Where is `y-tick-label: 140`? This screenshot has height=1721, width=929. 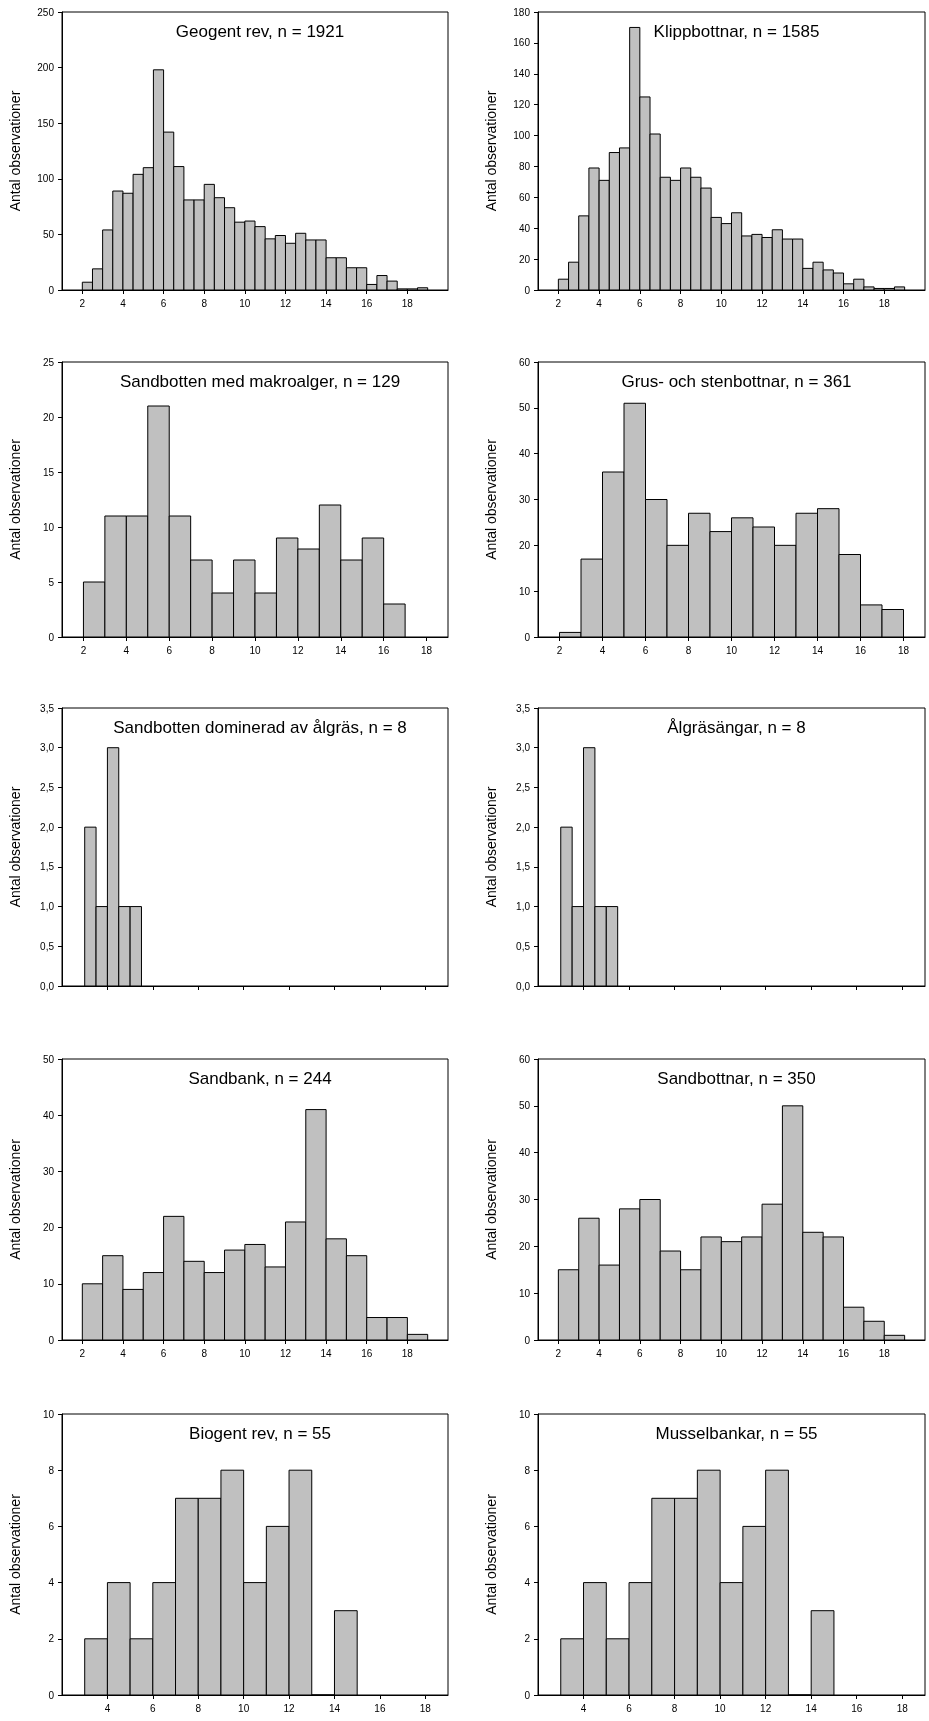
y-tick-label: 140 is located at coordinates (522, 74).